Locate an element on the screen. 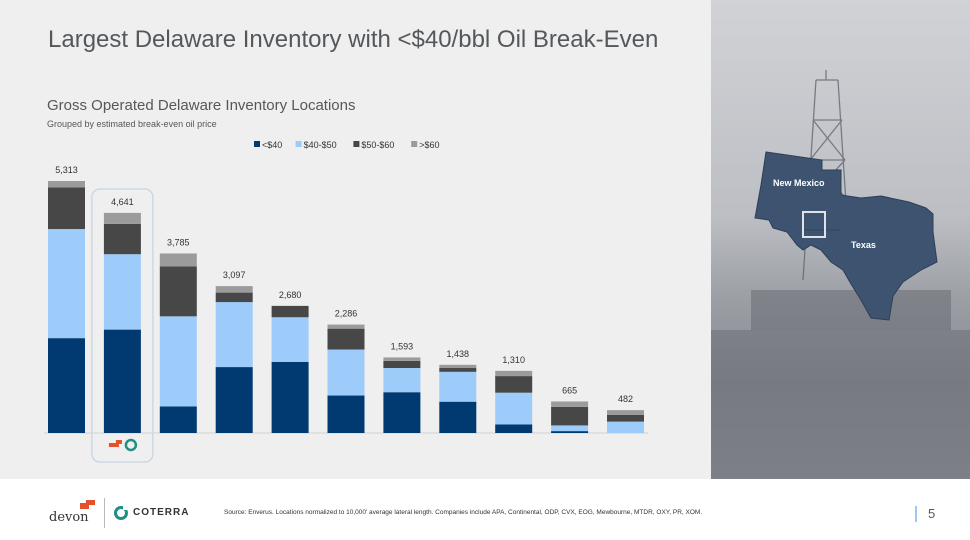 Image resolution: width=970 pixels, height=540 pixels. devon-logo-text: devon is located at coordinates (69, 517).